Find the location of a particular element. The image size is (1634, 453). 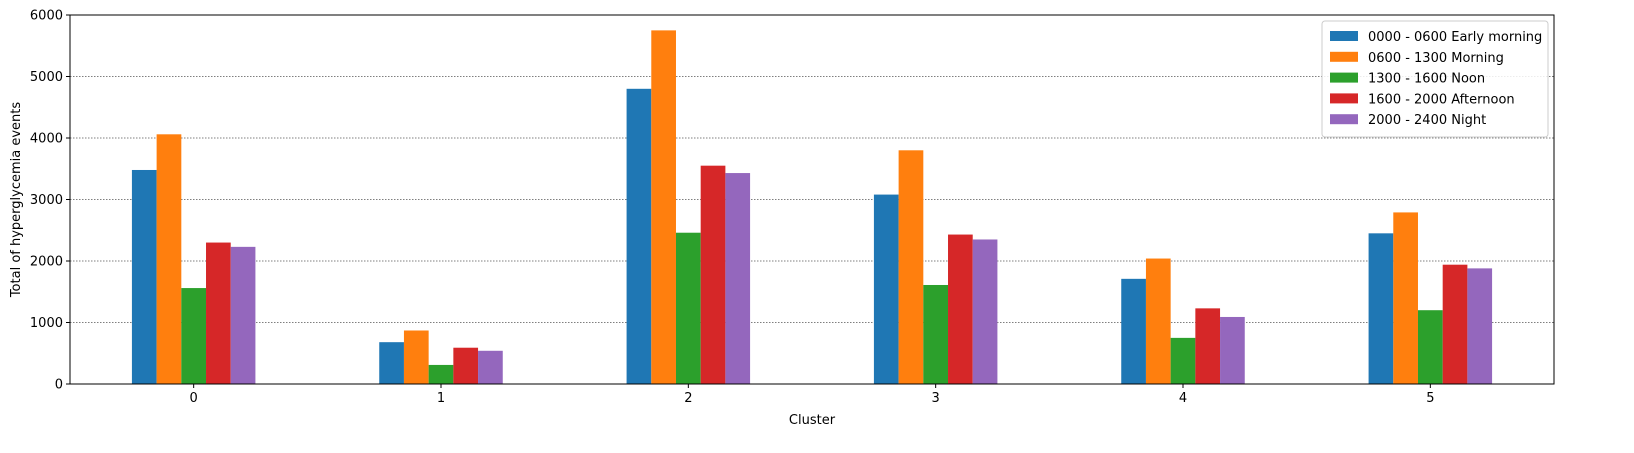

legend-label: 2000 - 2400 Night is located at coordinates (1427, 120).